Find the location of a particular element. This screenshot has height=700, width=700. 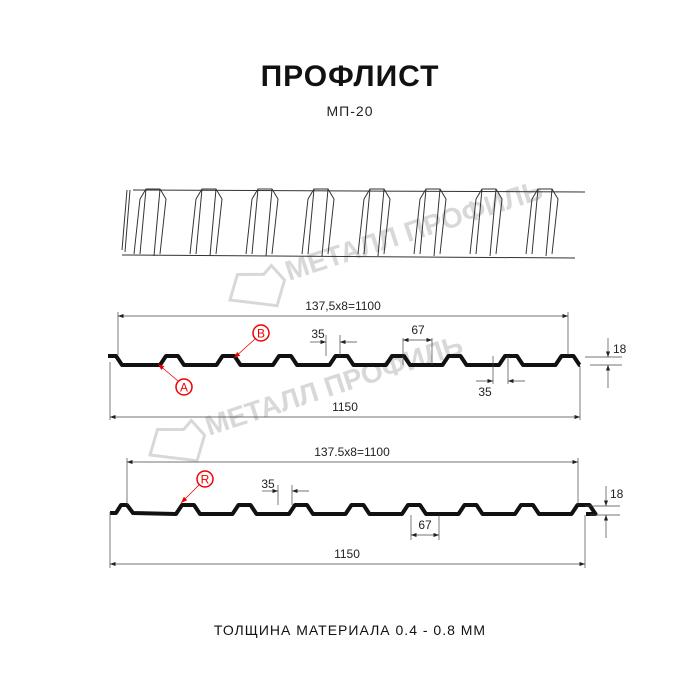

dim-bottom-label: 35 is located at coordinates (485, 392).